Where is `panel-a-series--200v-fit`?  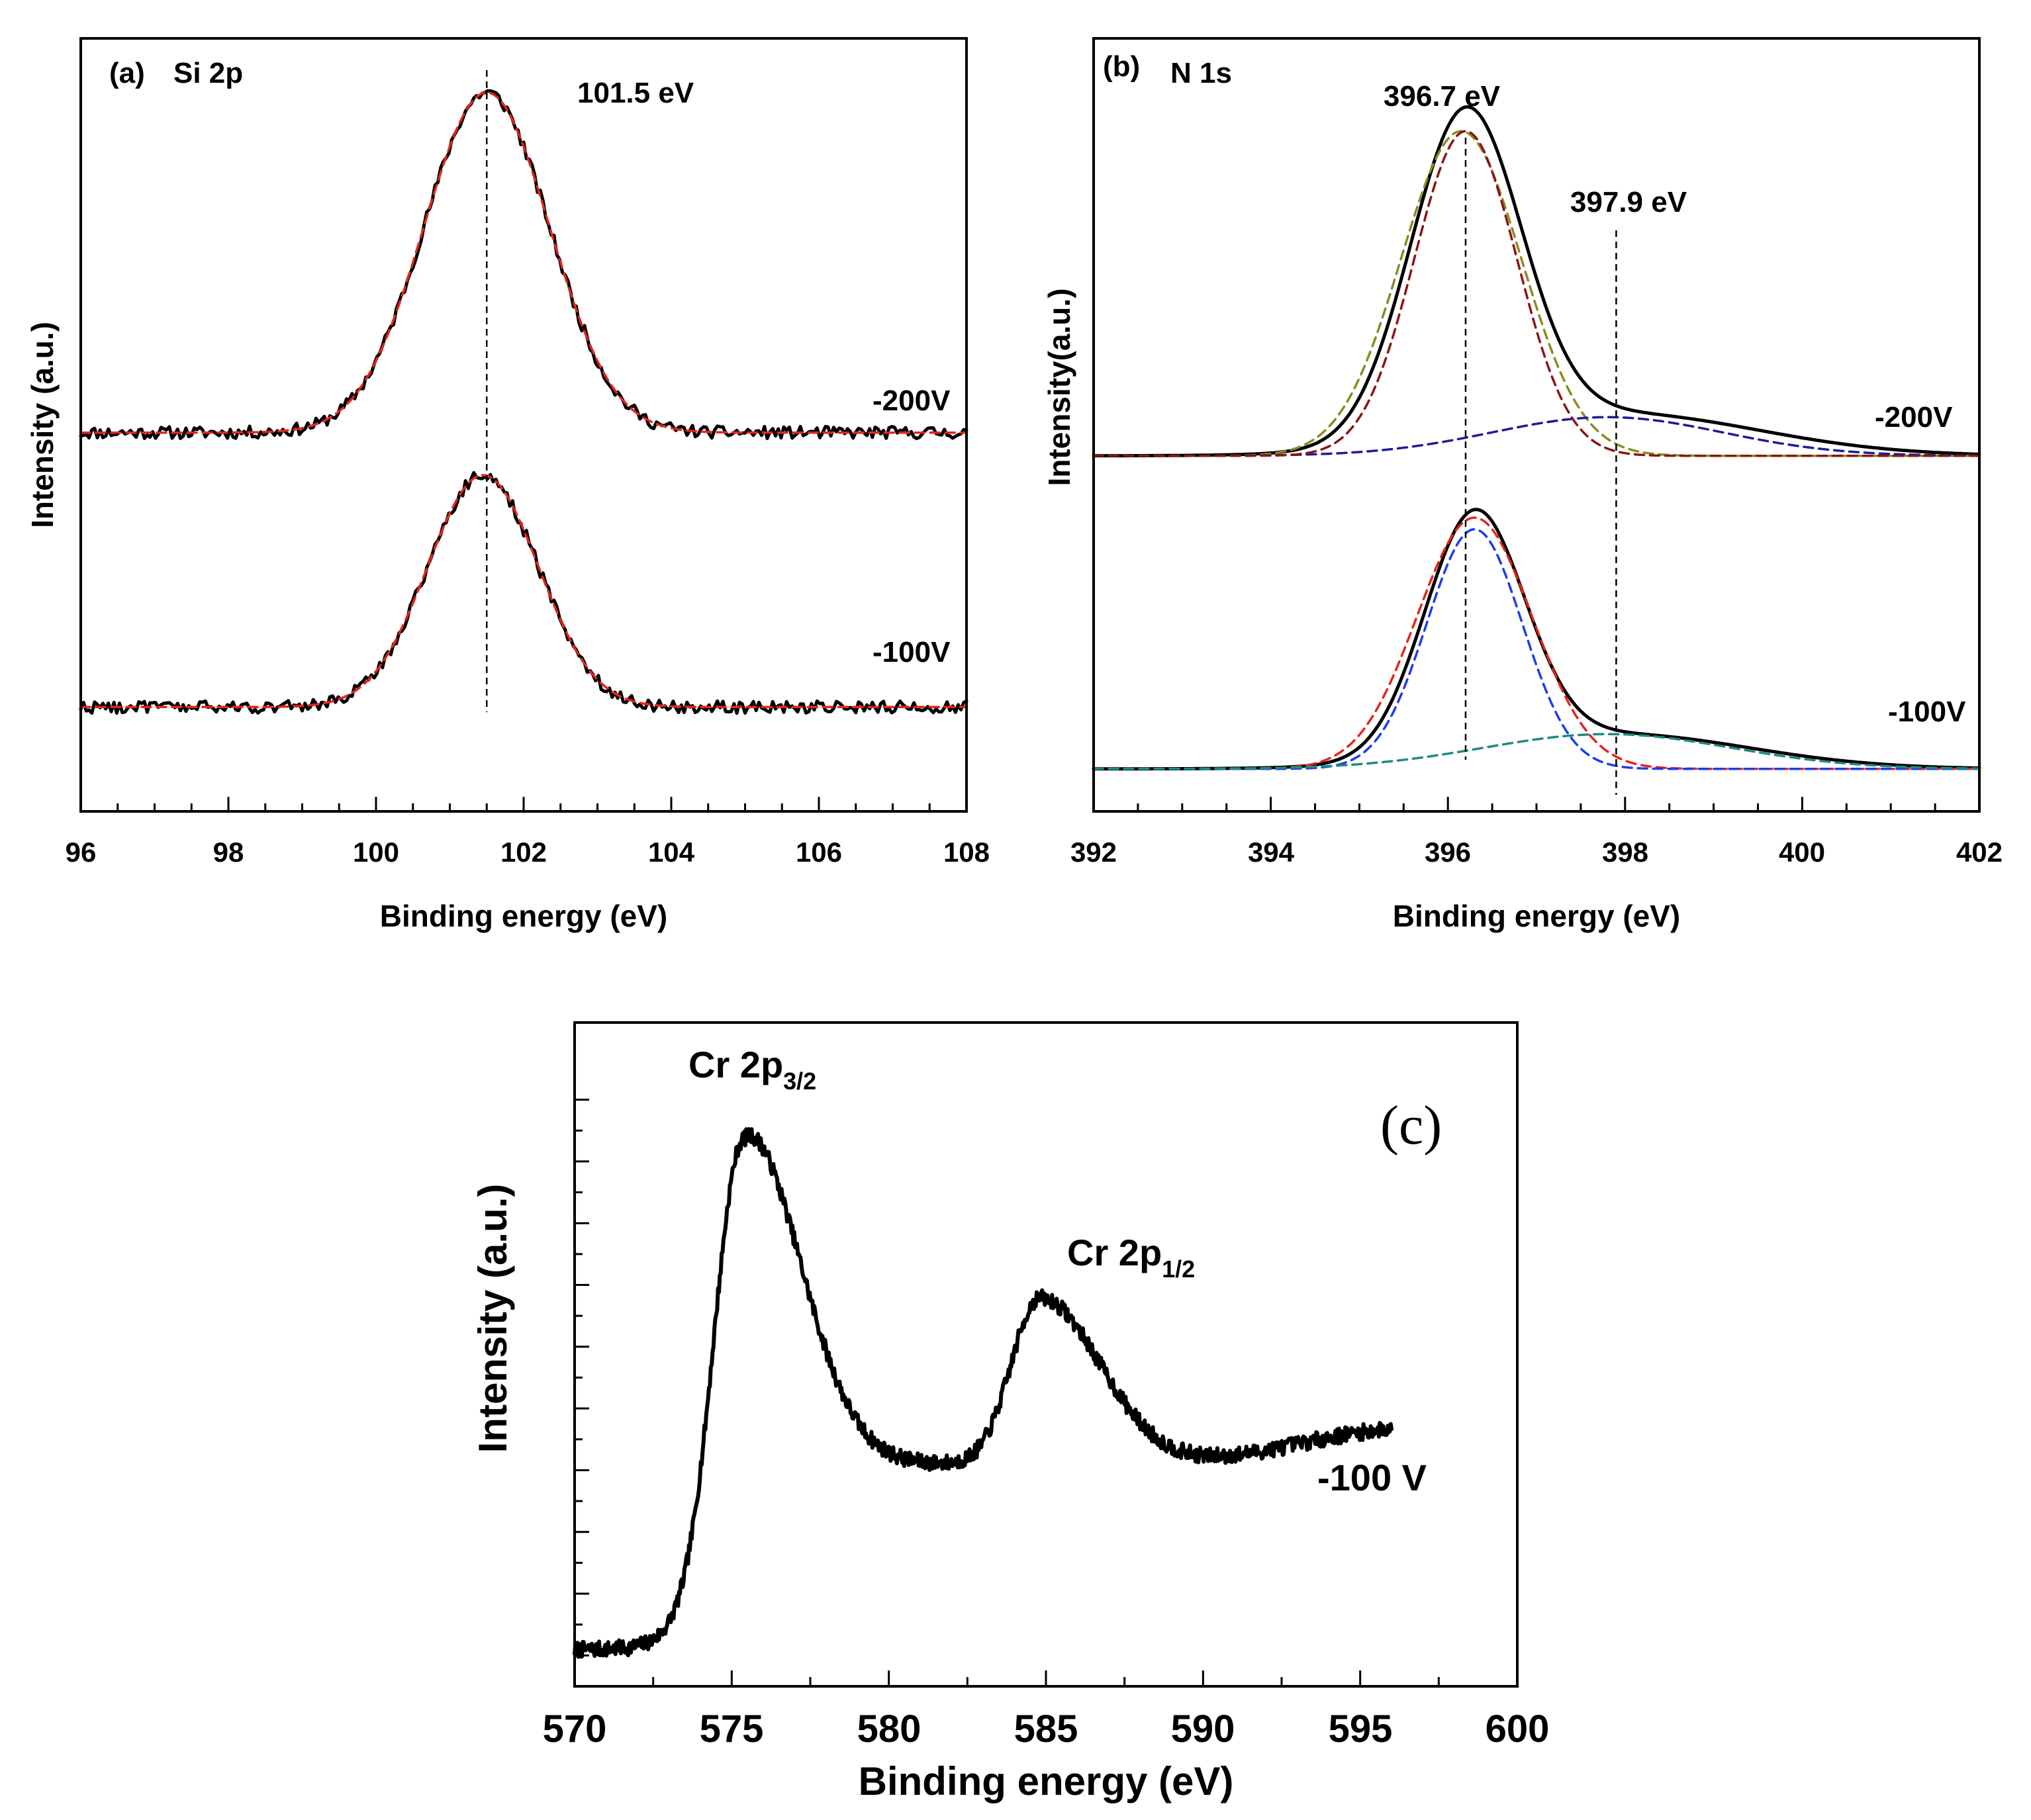 panel-a-series--200v-fit is located at coordinates (523, 262).